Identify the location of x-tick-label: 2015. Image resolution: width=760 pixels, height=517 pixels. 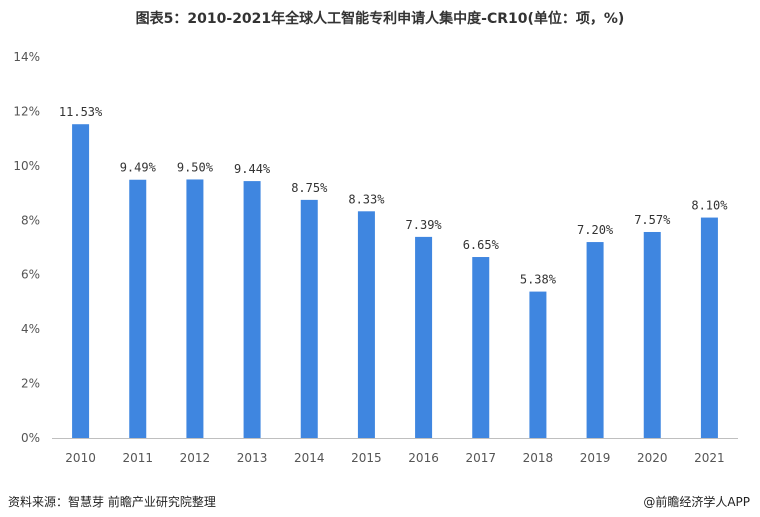
(366, 458).